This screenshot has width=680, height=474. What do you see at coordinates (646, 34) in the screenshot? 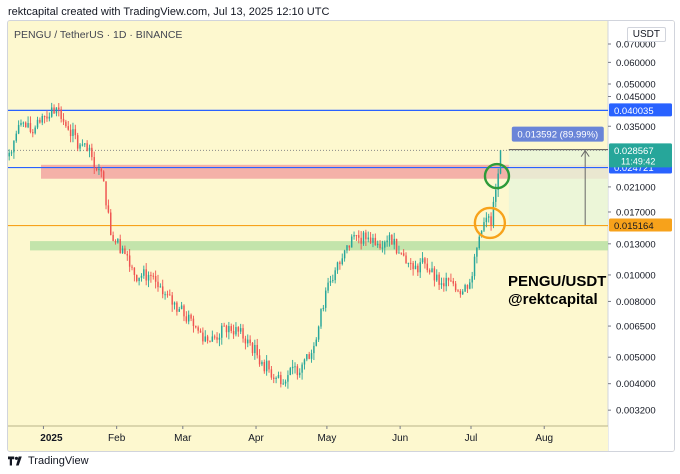
I see `currency-label: USDT` at bounding box center [646, 34].